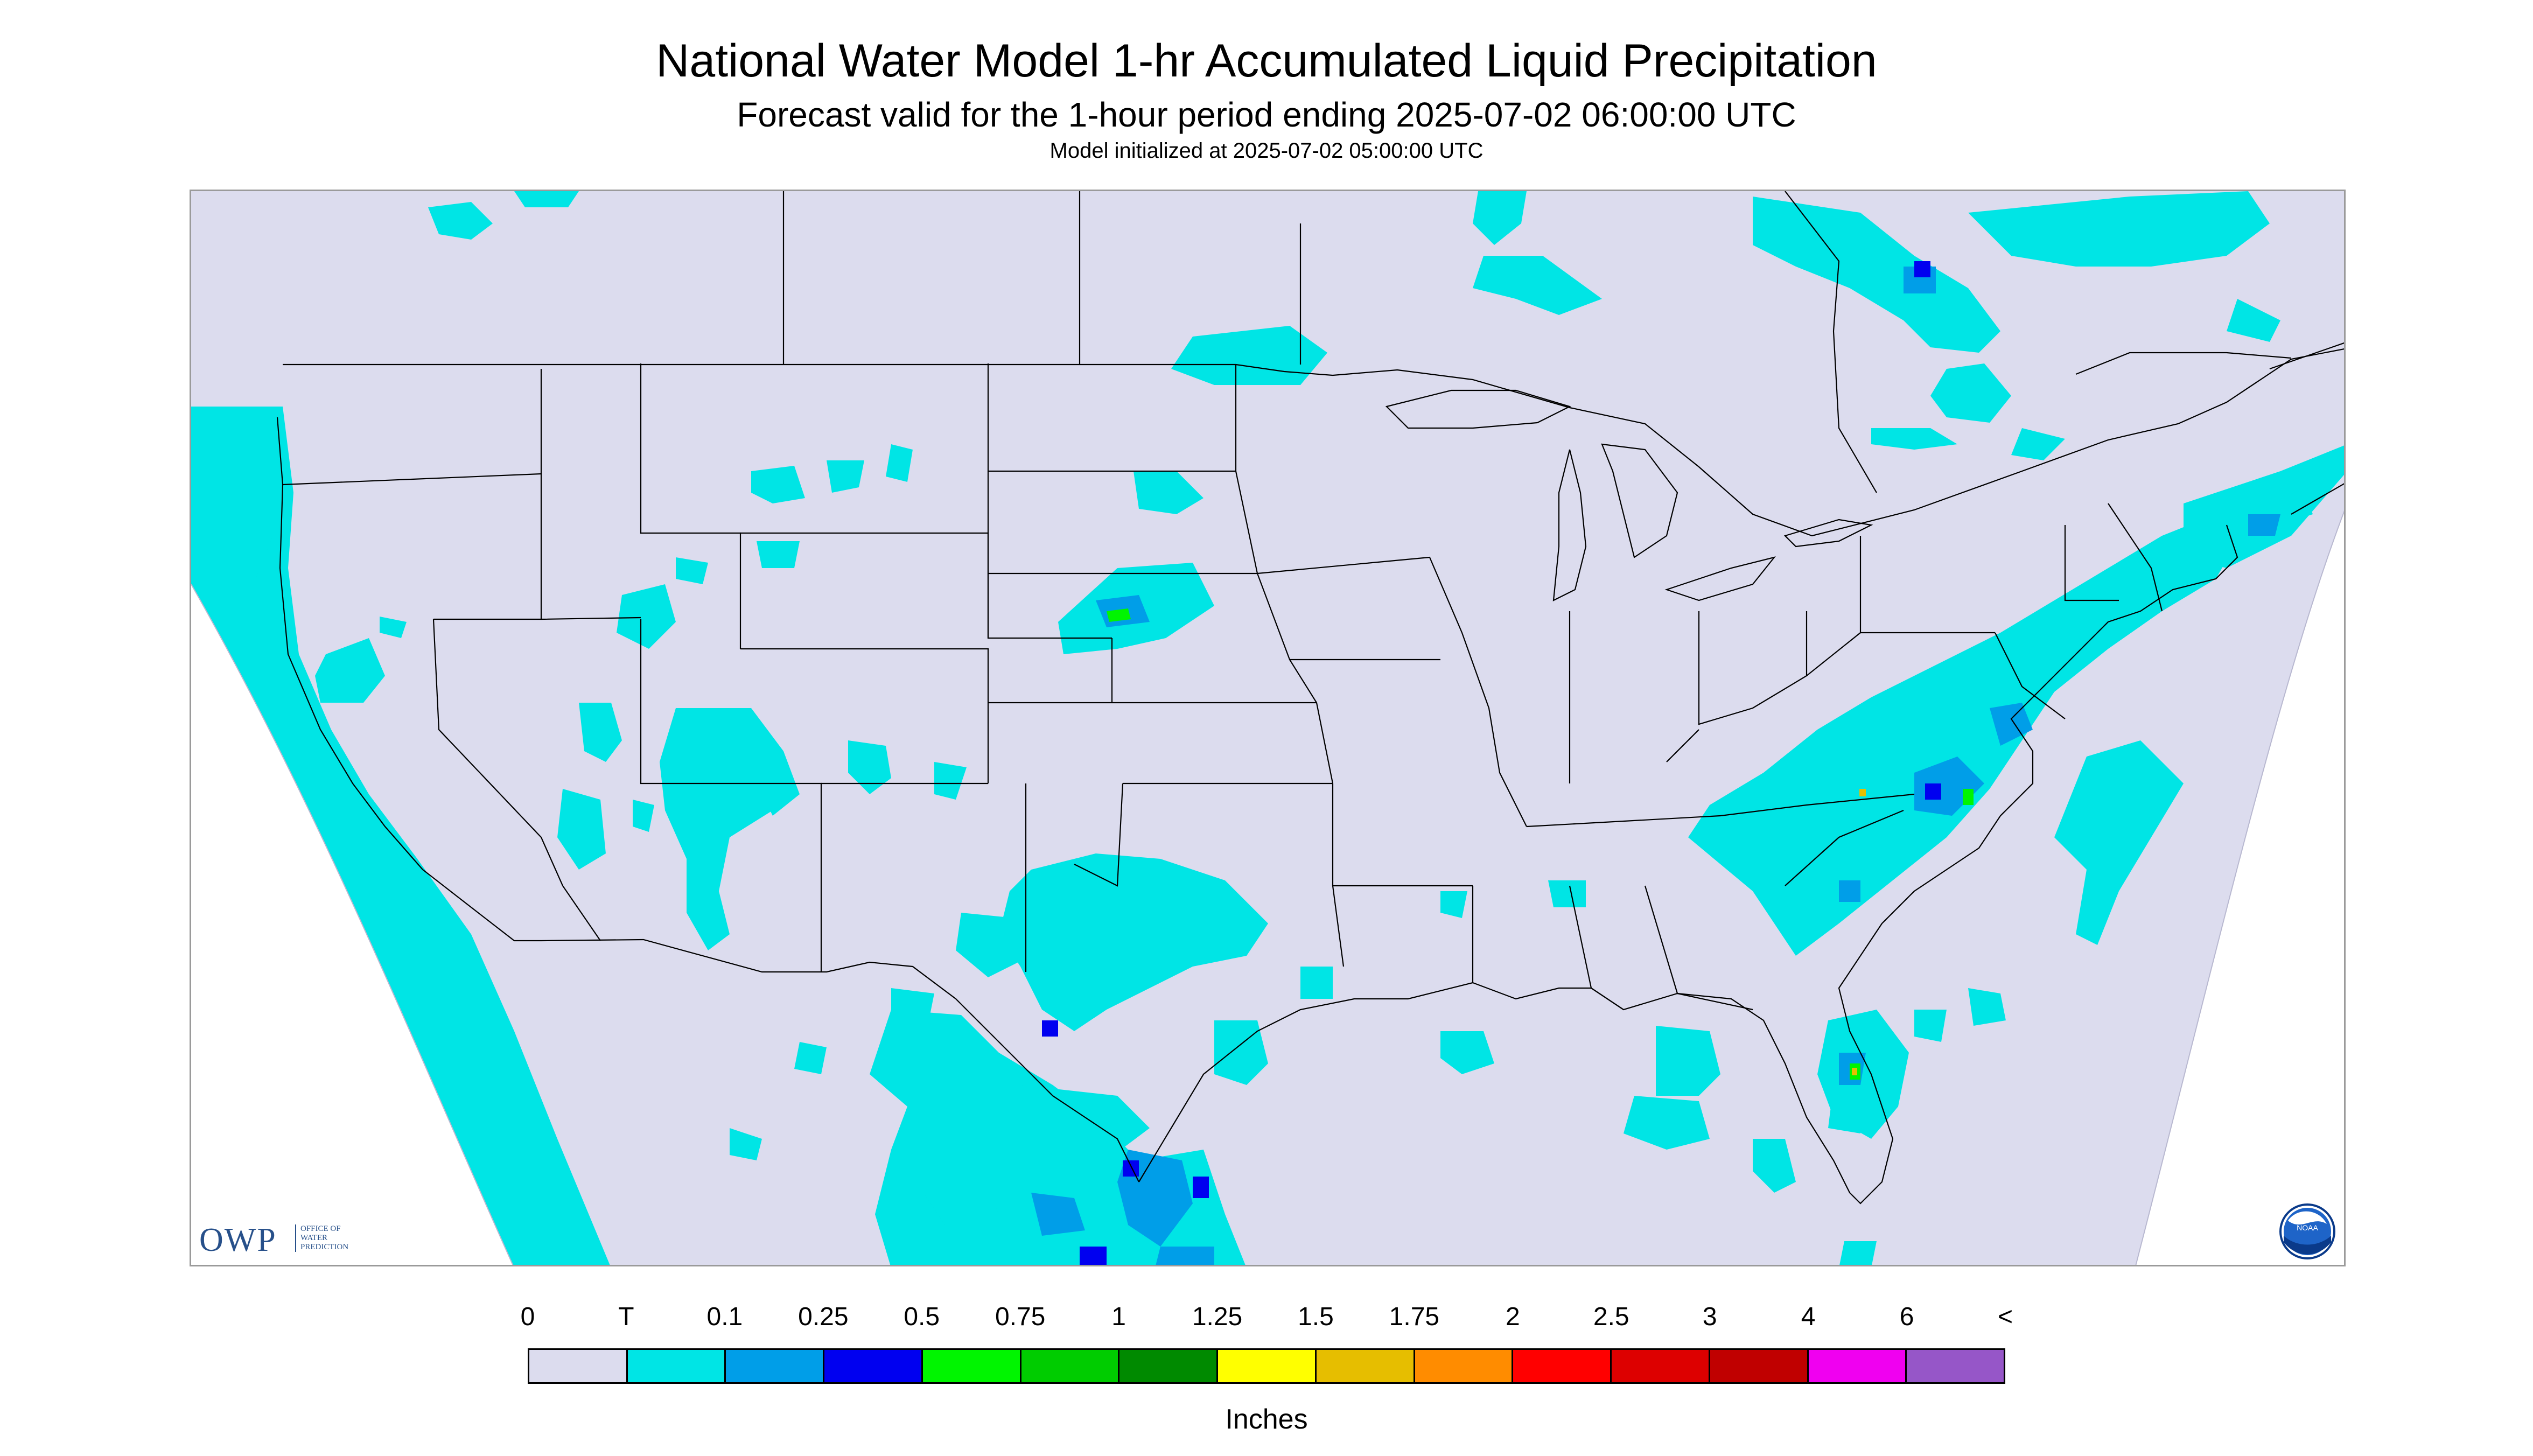  What do you see at coordinates (1021, 1317) in the screenshot?
I see `legend-tick-label: 0.75` at bounding box center [1021, 1317].